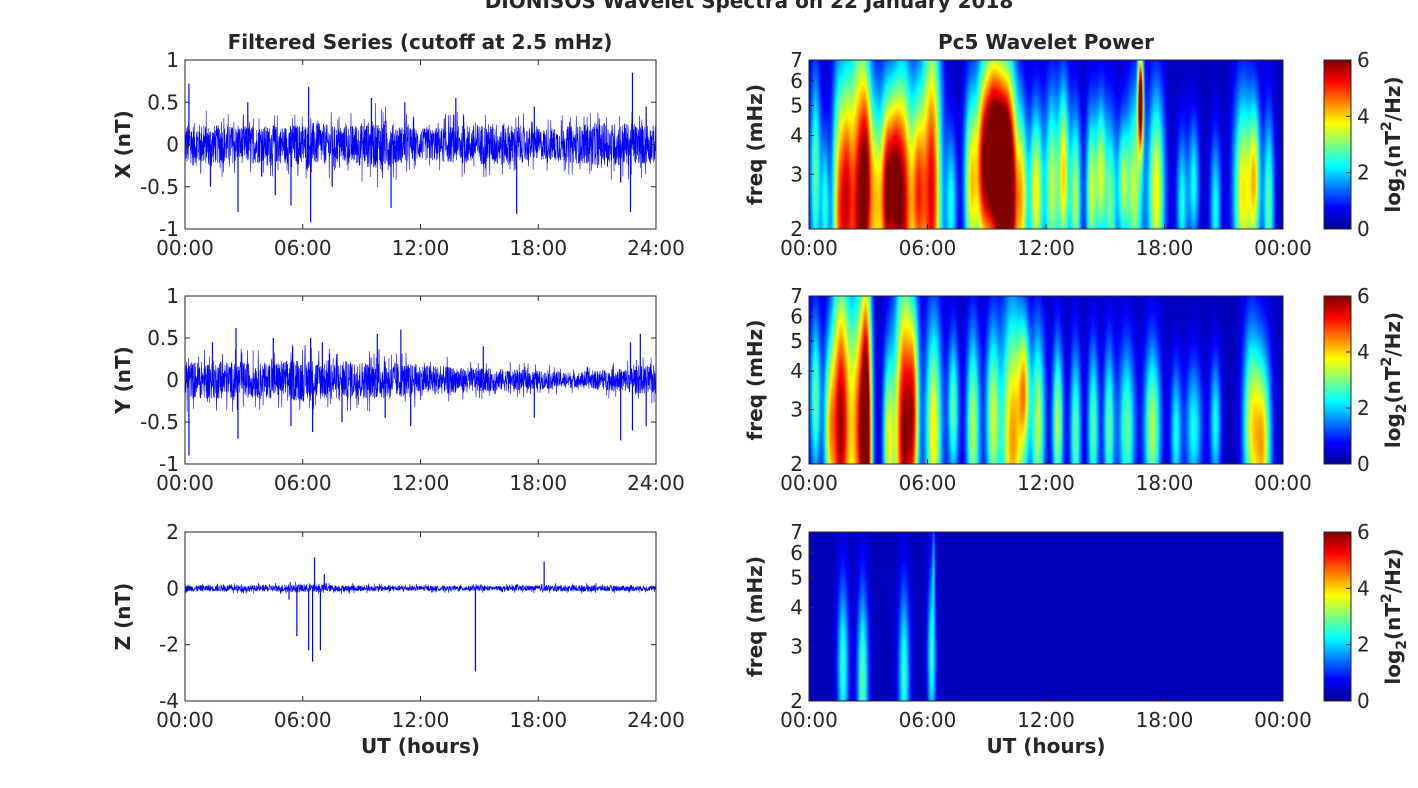  Describe the element at coordinates (420, 616) in the screenshot. I see `plot-area` at that location.